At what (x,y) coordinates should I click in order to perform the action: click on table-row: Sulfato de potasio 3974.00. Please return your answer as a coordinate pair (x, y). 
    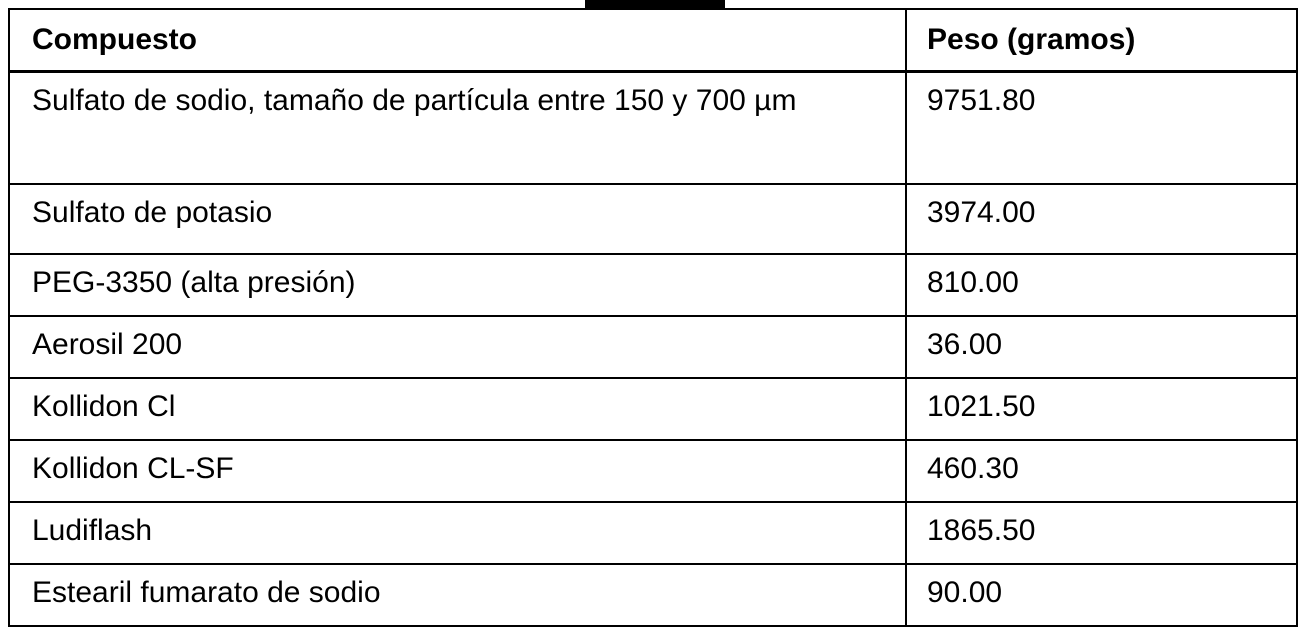
    Looking at the image, I should click on (653, 219).